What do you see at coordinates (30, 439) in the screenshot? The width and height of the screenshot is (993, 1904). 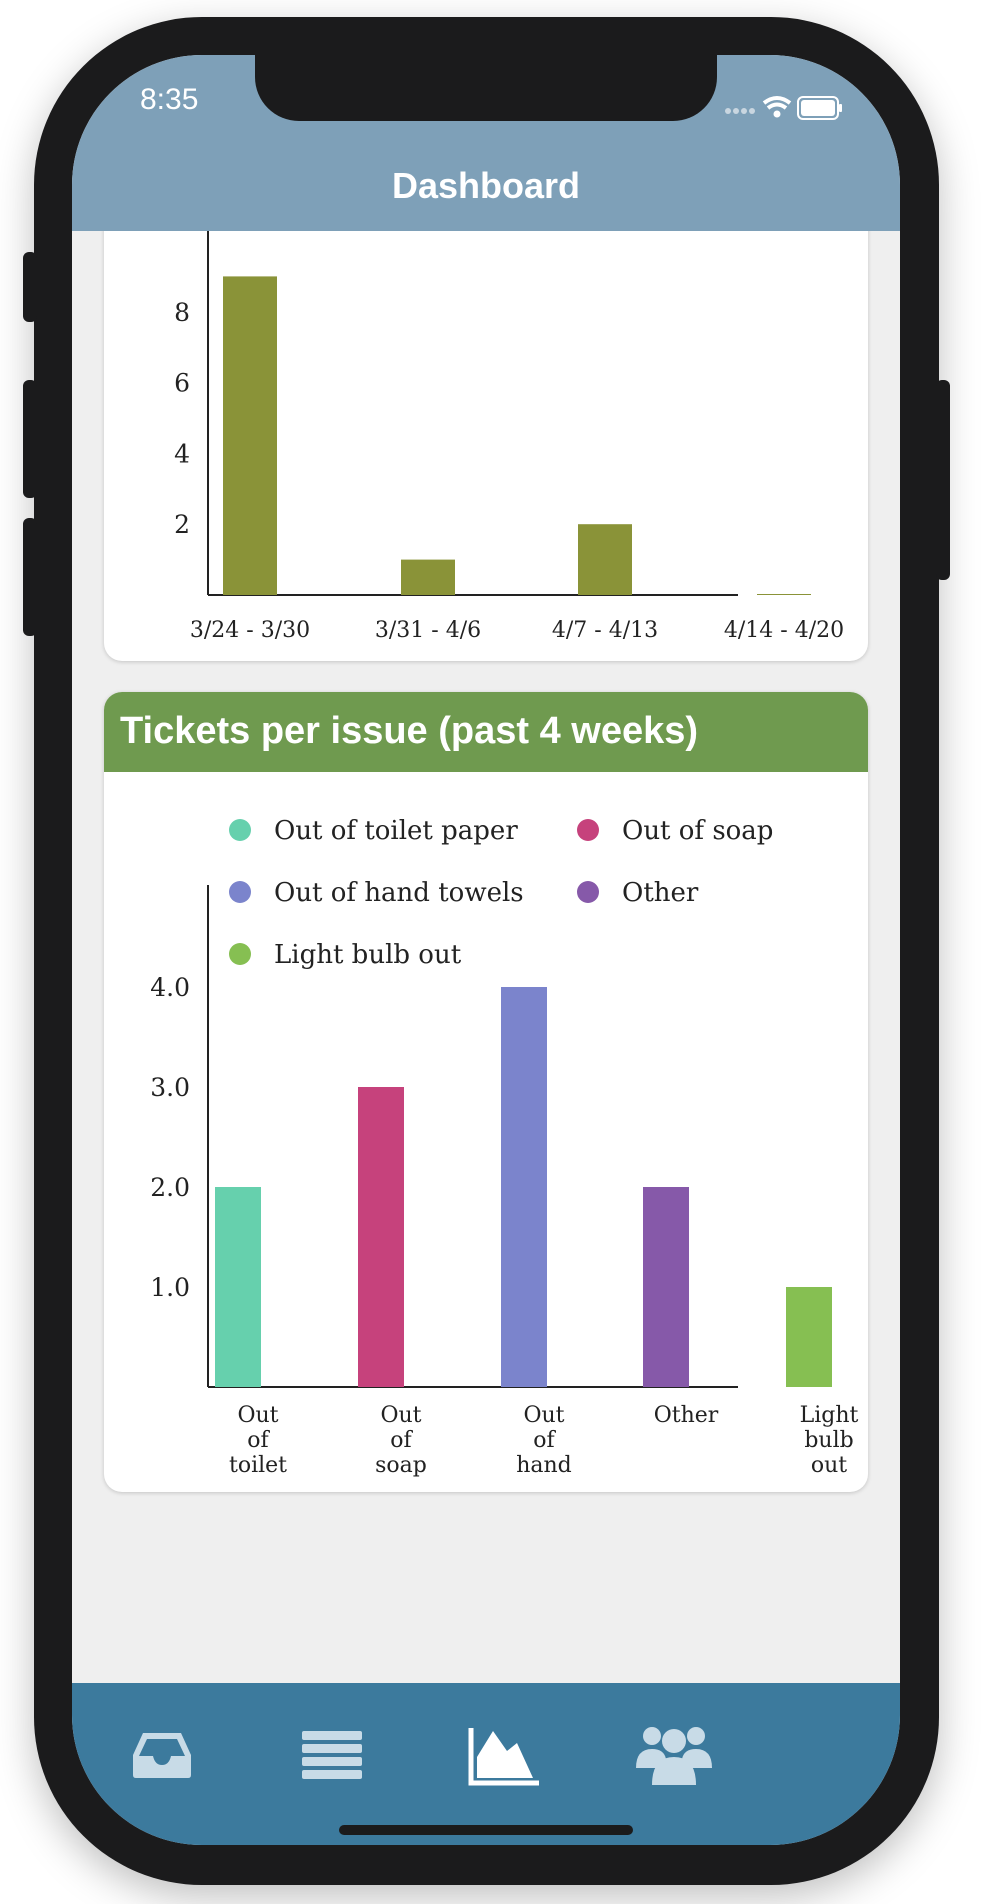 I see `volume-up-button` at bounding box center [30, 439].